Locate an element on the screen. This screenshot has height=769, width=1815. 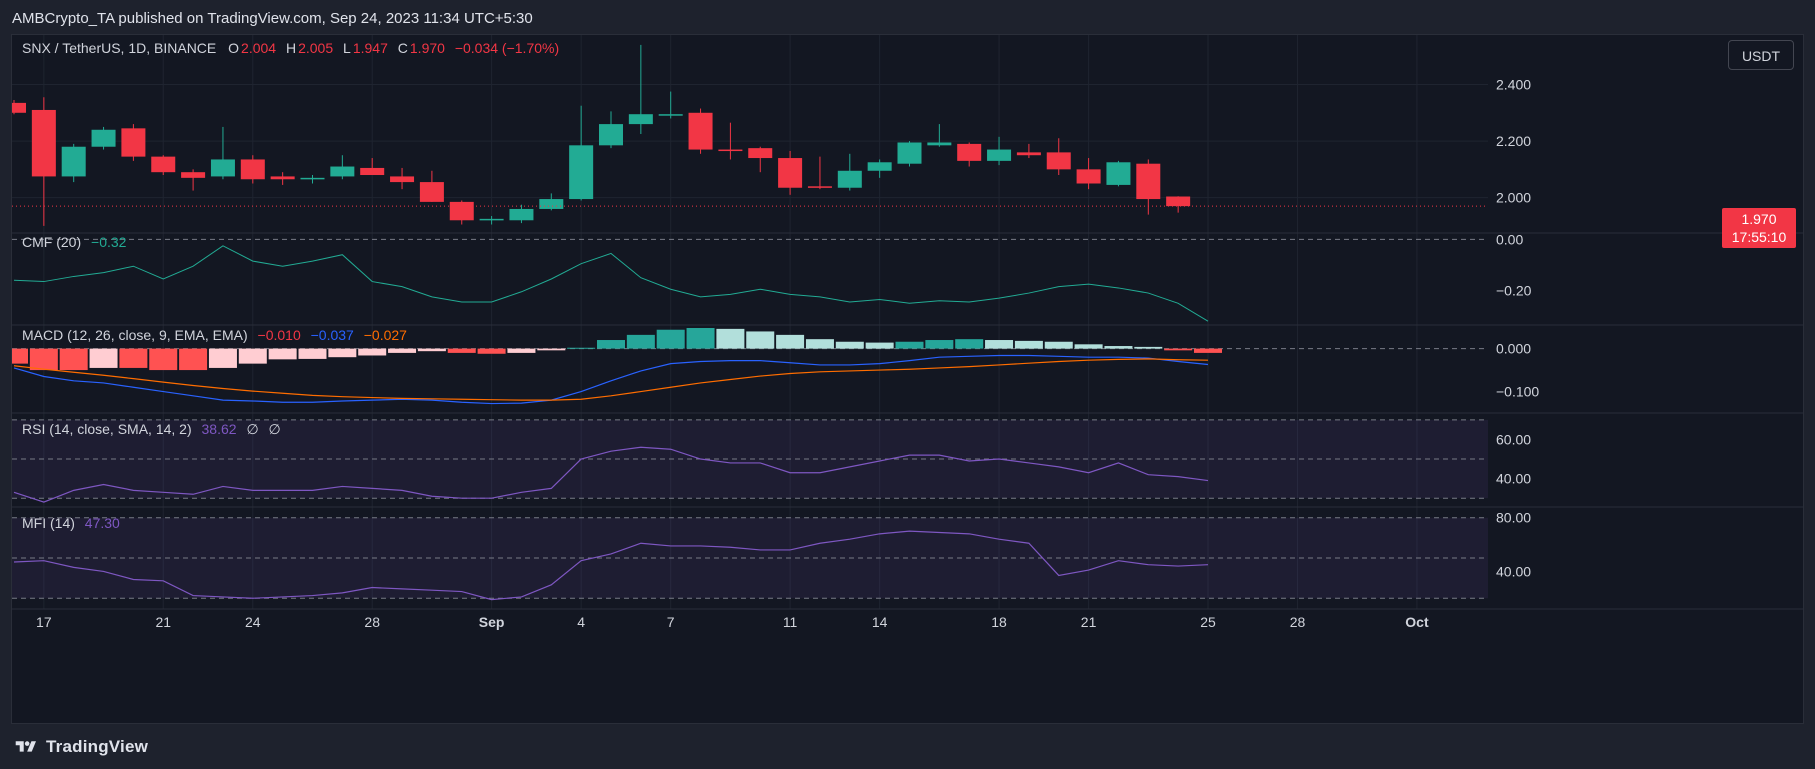
mfi-legend: MFI (14) 47.30 is located at coordinates (72, 523).